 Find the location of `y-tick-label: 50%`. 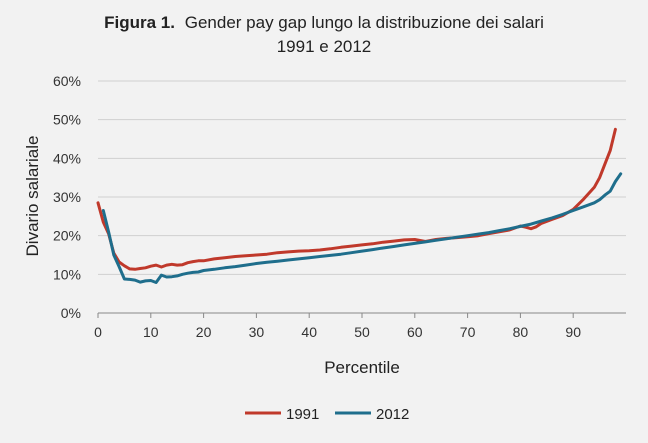

y-tick-label: 50% is located at coordinates (67, 120).